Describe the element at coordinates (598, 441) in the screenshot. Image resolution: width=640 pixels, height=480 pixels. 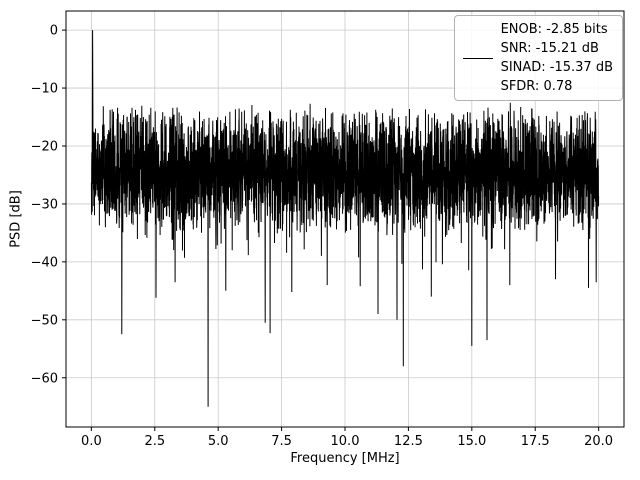
I see `x-tick-label: 20.0` at that location.